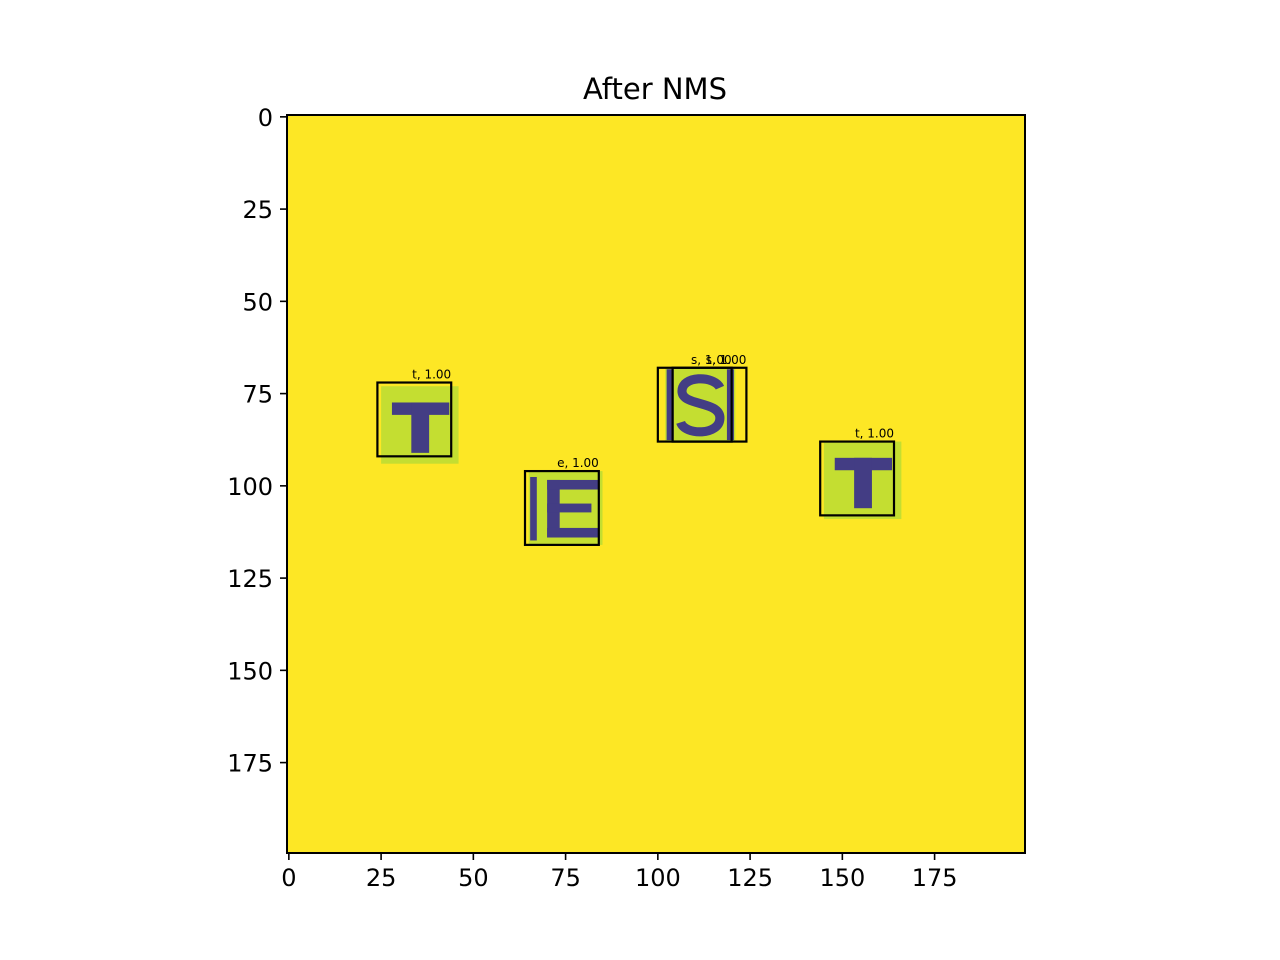  I want to click on x-tick-label: 100, so click(658, 878).